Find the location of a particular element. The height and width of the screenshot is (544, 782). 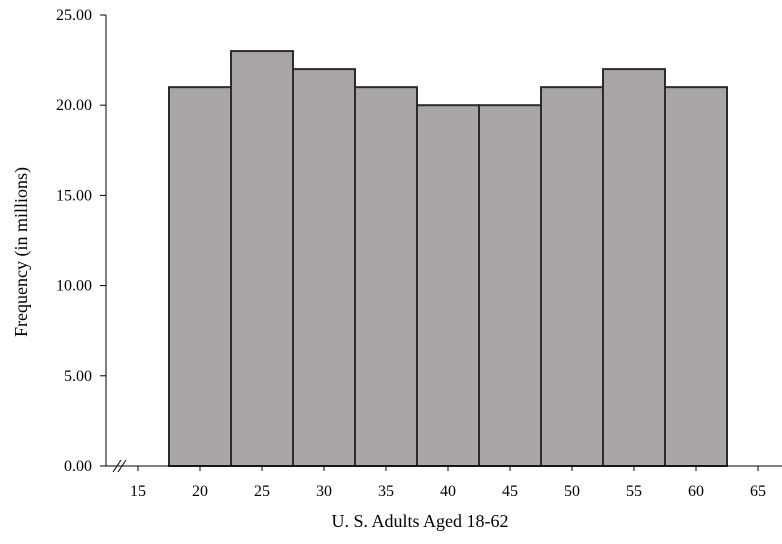

y-tick-label: 0.00 is located at coordinates (78, 466).